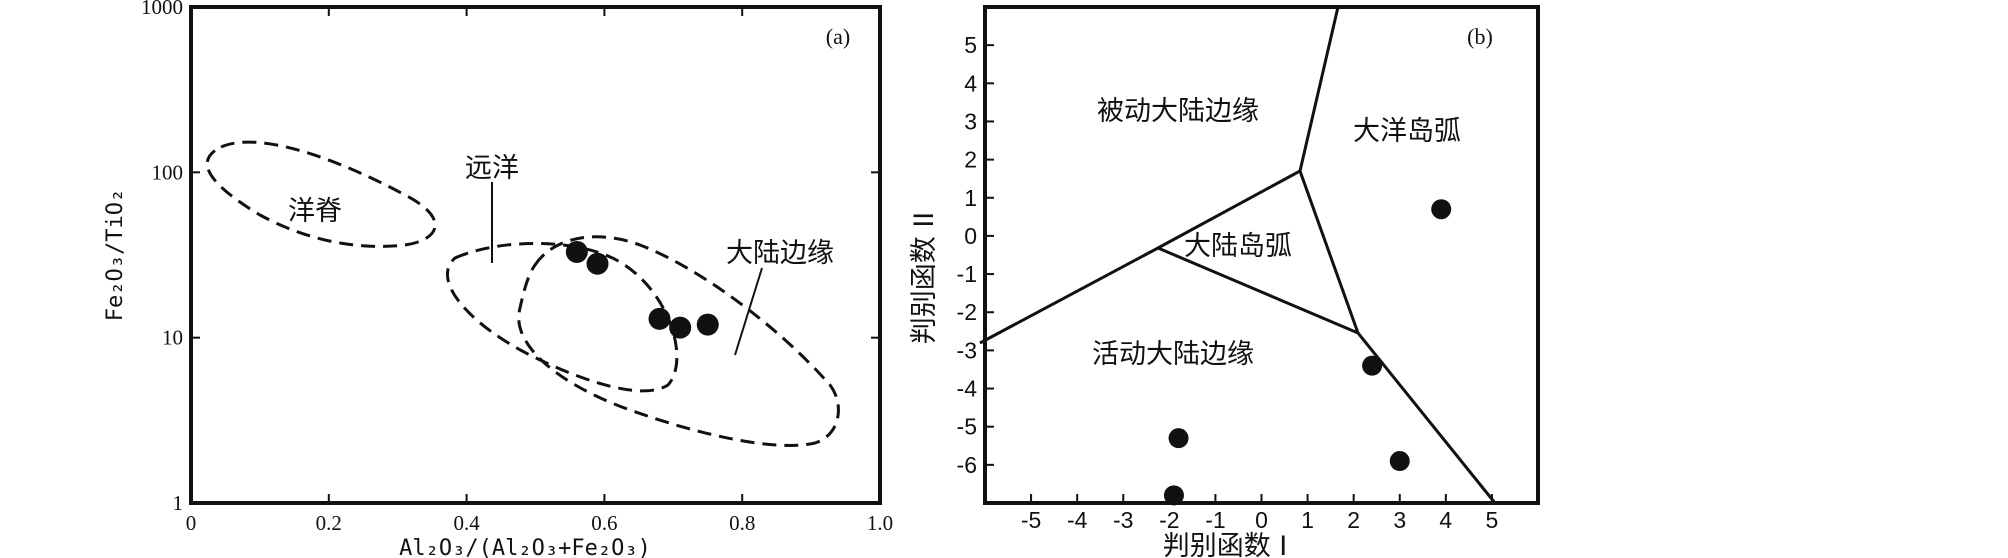 This screenshot has height=558, width=2008. Describe the element at coordinates (970, 121) in the screenshot. I see `y-tick-label-b: 3` at that location.